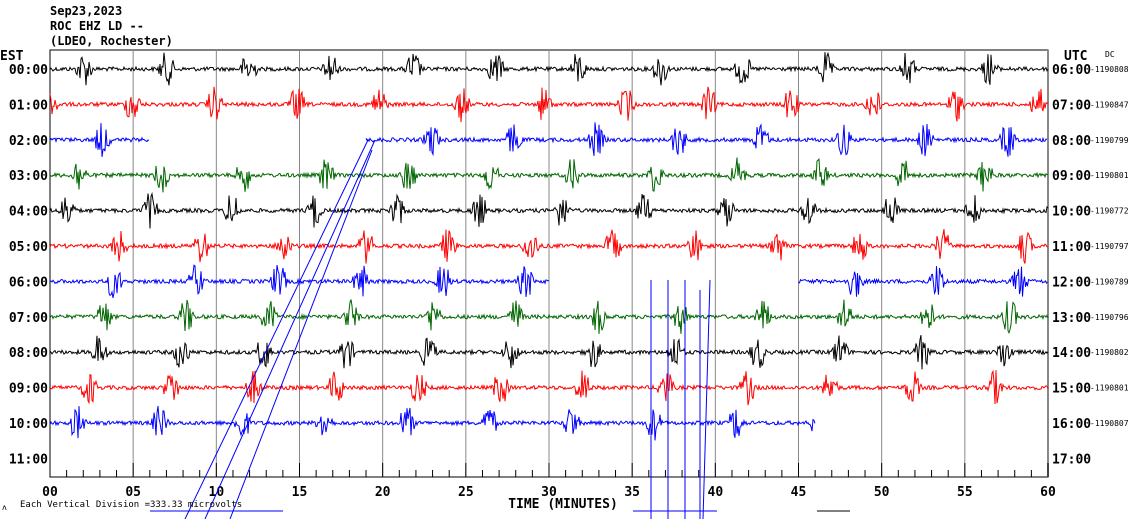 This screenshot has width=1130, height=519. I want to click on utc-time-label: 17:00, so click(1071, 459).